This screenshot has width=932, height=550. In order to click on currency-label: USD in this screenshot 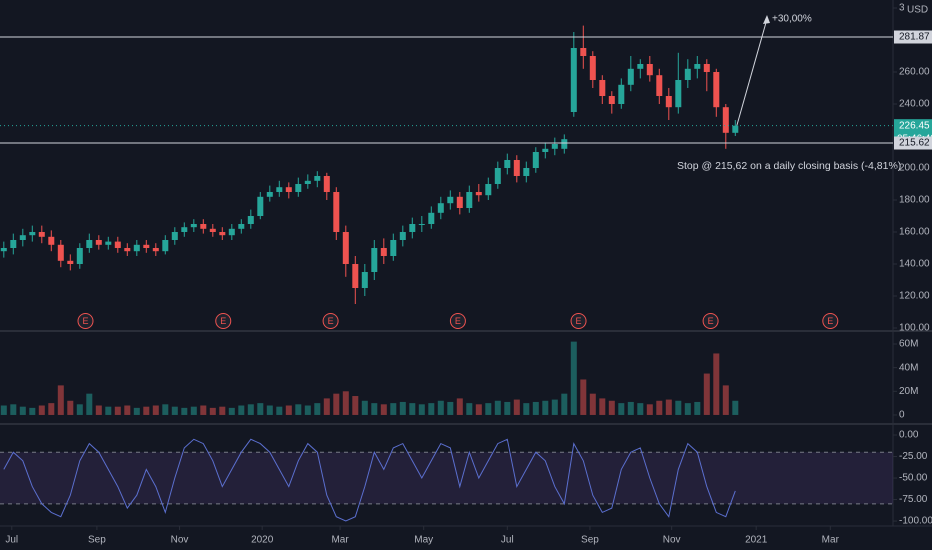, I will do `click(917, 10)`.